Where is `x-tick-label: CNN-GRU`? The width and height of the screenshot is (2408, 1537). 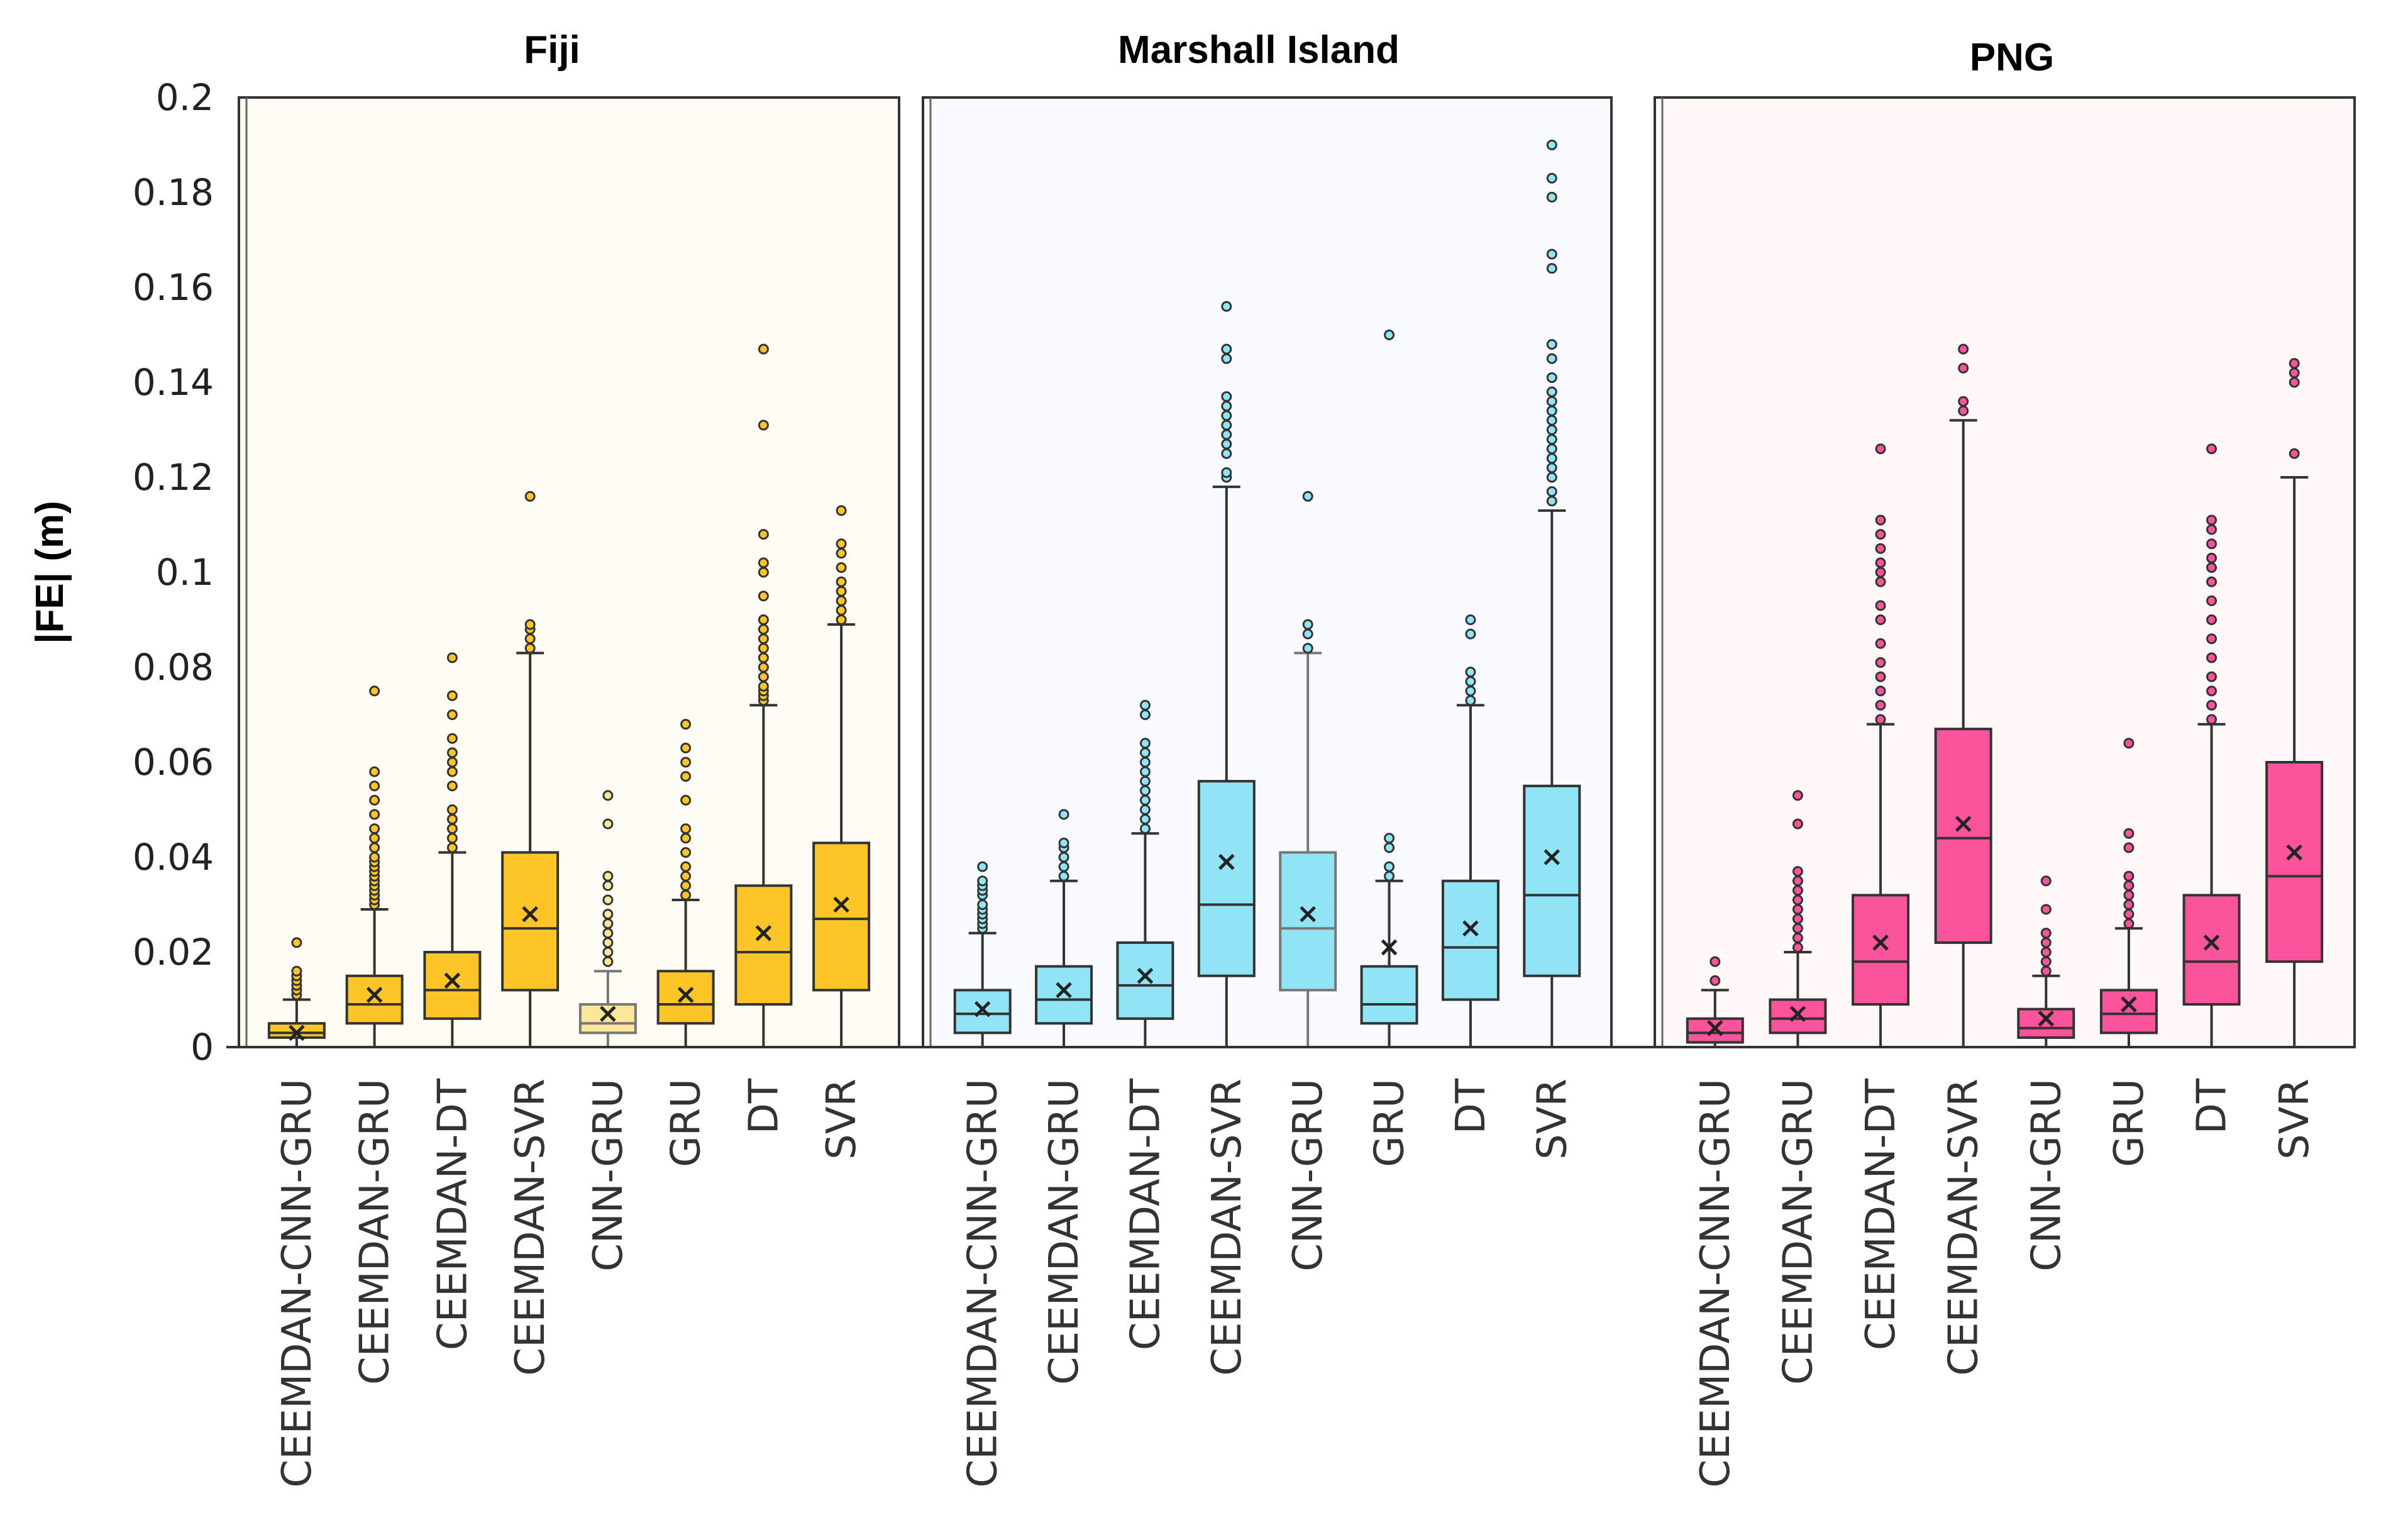
x-tick-label: CNN-GRU is located at coordinates (1309, 1175).